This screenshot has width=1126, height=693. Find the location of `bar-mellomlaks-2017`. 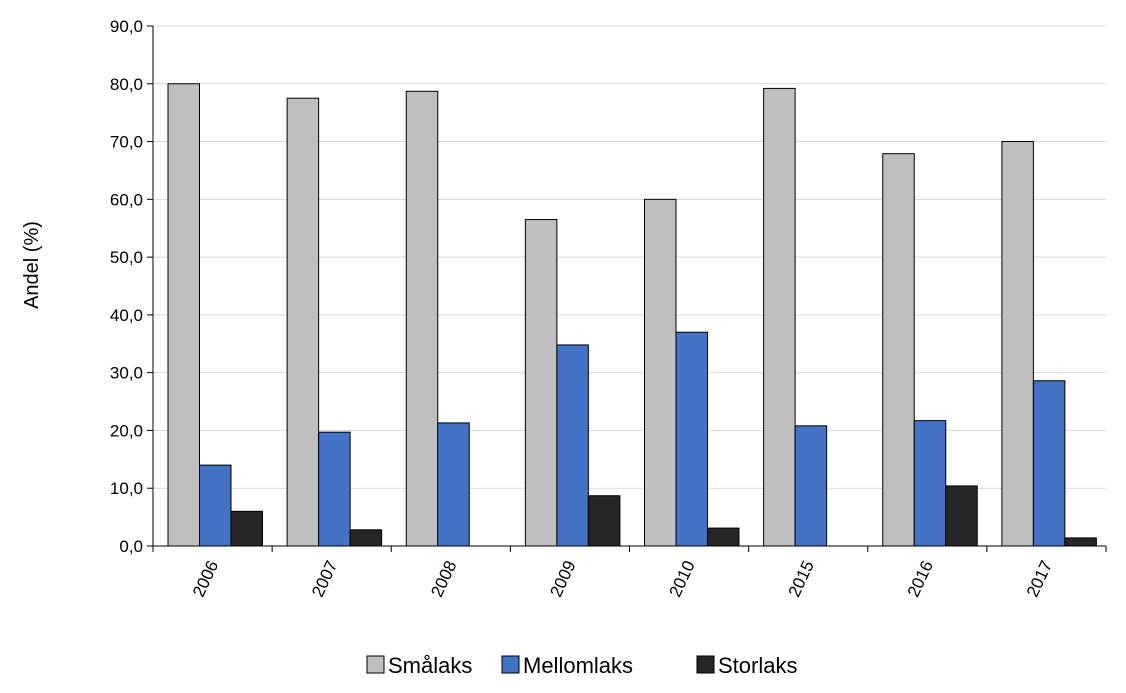

bar-mellomlaks-2017 is located at coordinates (1049, 463).